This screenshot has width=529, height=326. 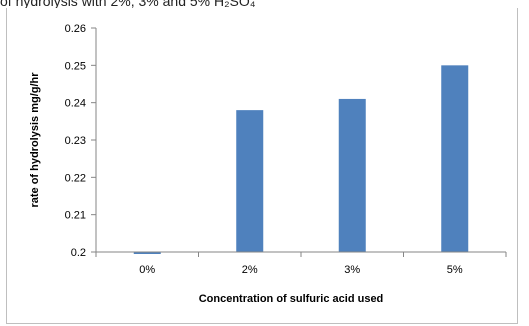 What do you see at coordinates (75, 66) in the screenshot?
I see `y-tick-label: 0.25` at bounding box center [75, 66].